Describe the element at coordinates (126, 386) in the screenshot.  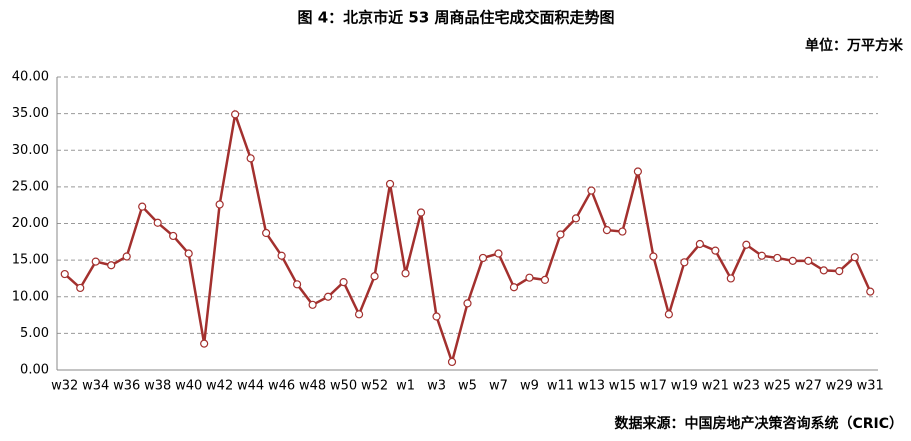
I see `x-tick-label: w36` at that location.